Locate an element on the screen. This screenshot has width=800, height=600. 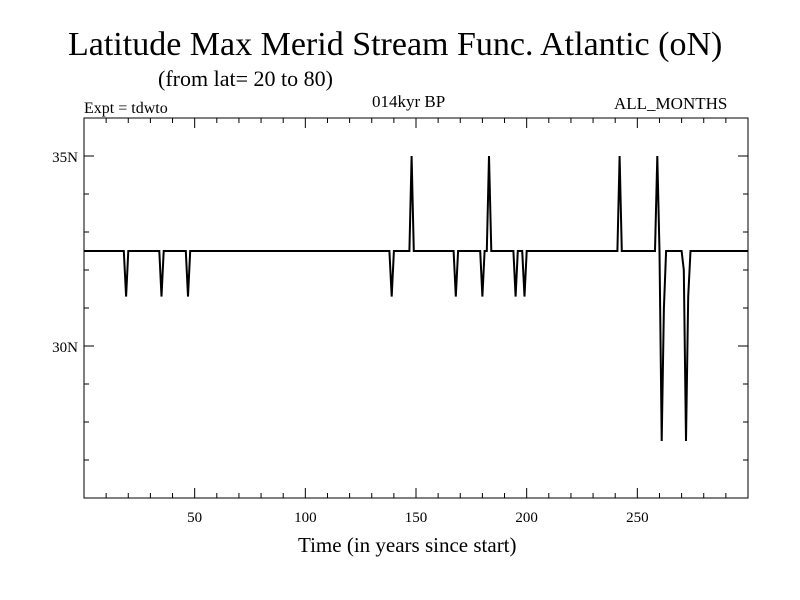
experiment-label: Expt = tdwto is located at coordinates (126, 108).